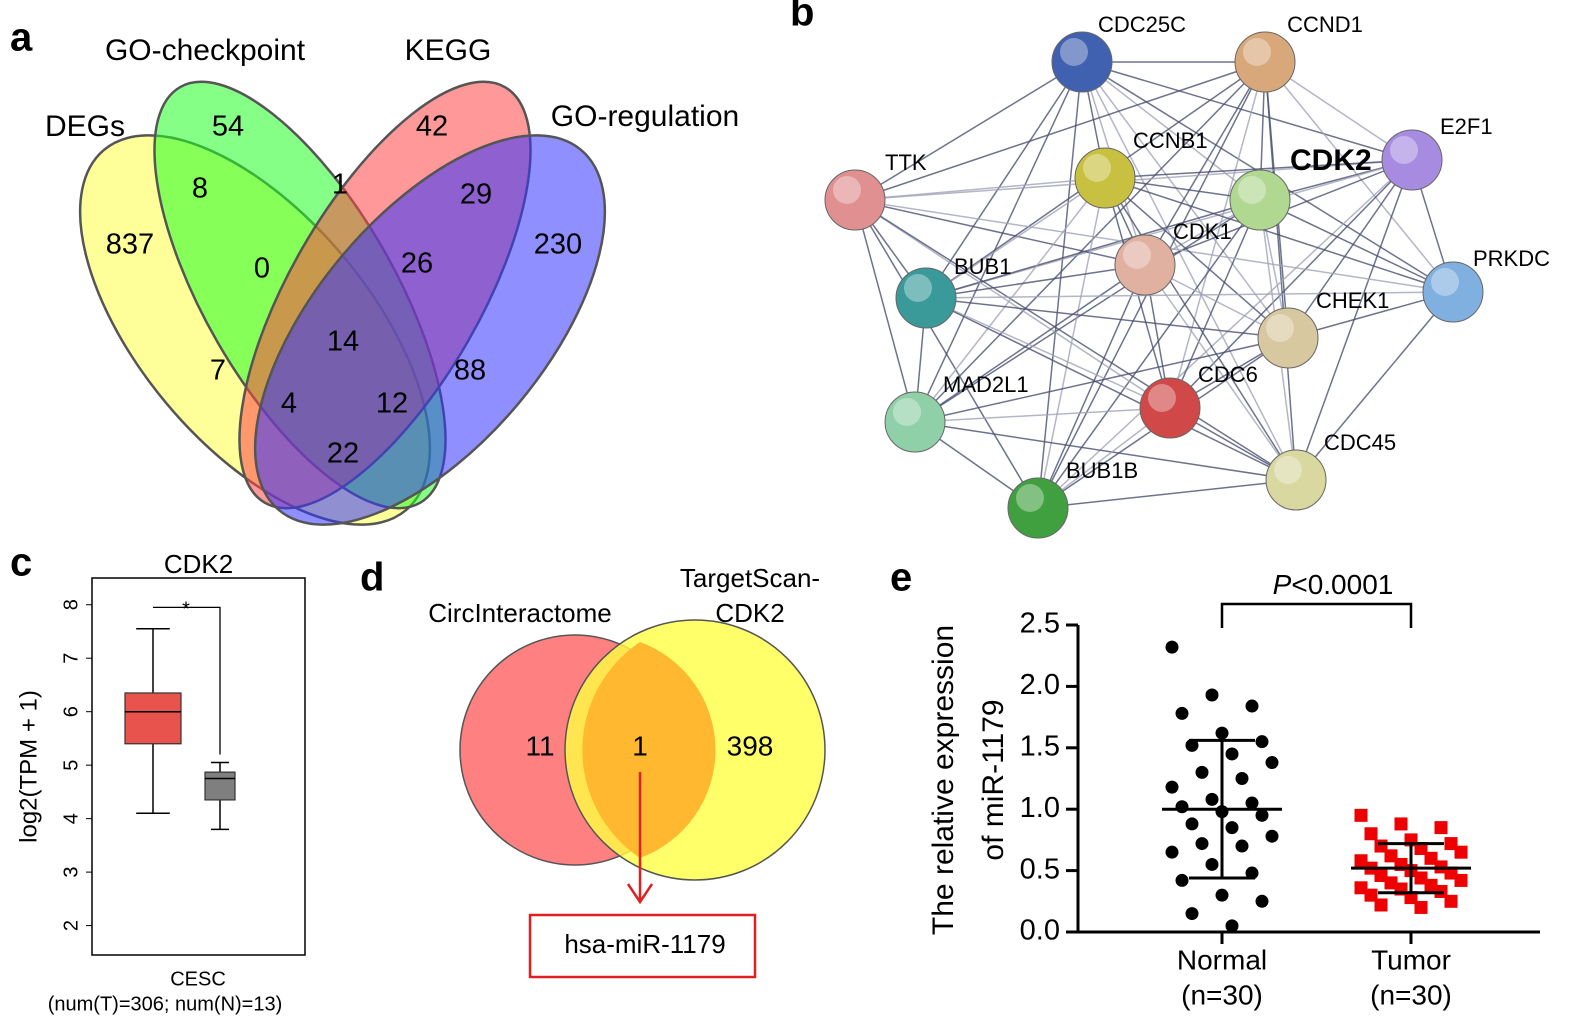 The image size is (1590, 1030). What do you see at coordinates (71, 604) in the screenshot?
I see `y-tick-label: 8` at bounding box center [71, 604].